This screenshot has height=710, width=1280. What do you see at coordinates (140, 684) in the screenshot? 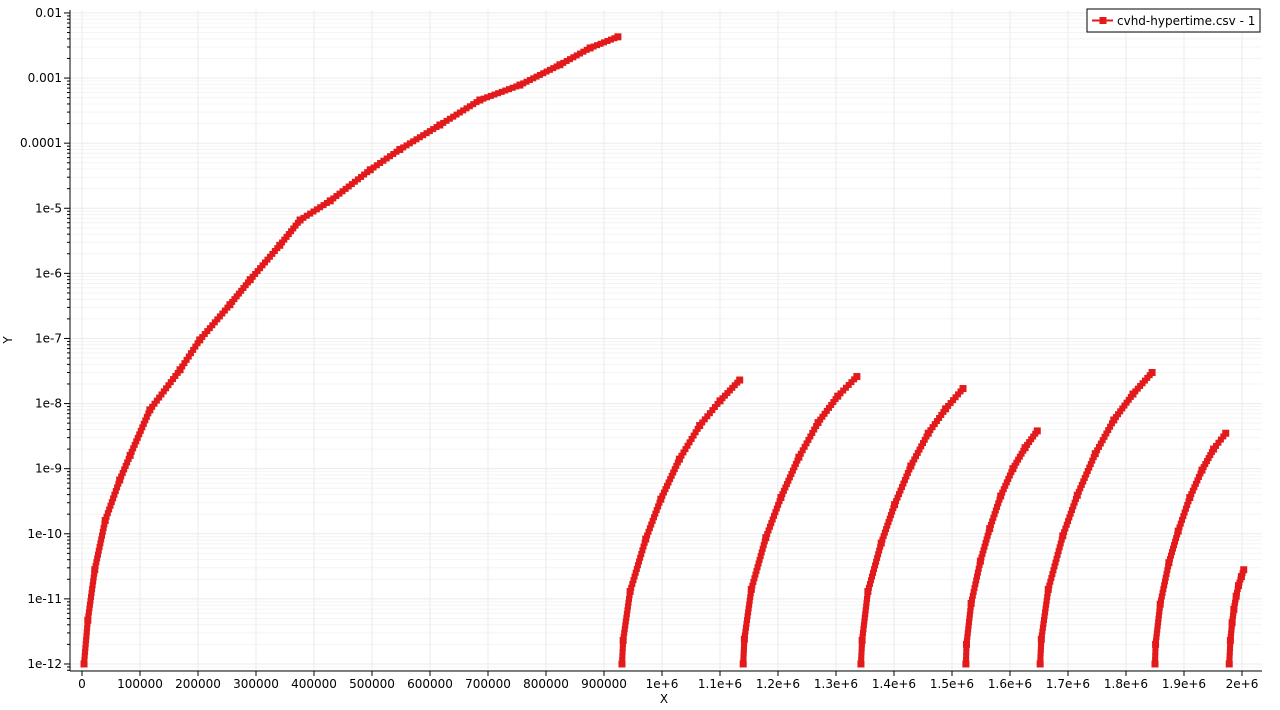
I see `x-tick-label: 100000` at bounding box center [140, 684].